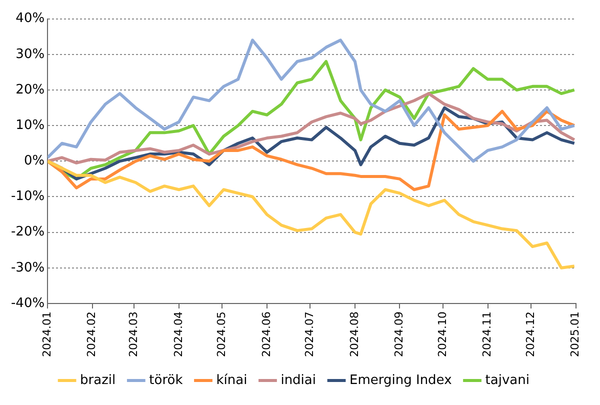 This screenshot has width=600, height=405. What do you see at coordinates (575, 335) in the screenshot?
I see `x-tick-label: 2025.01` at bounding box center [575, 335].